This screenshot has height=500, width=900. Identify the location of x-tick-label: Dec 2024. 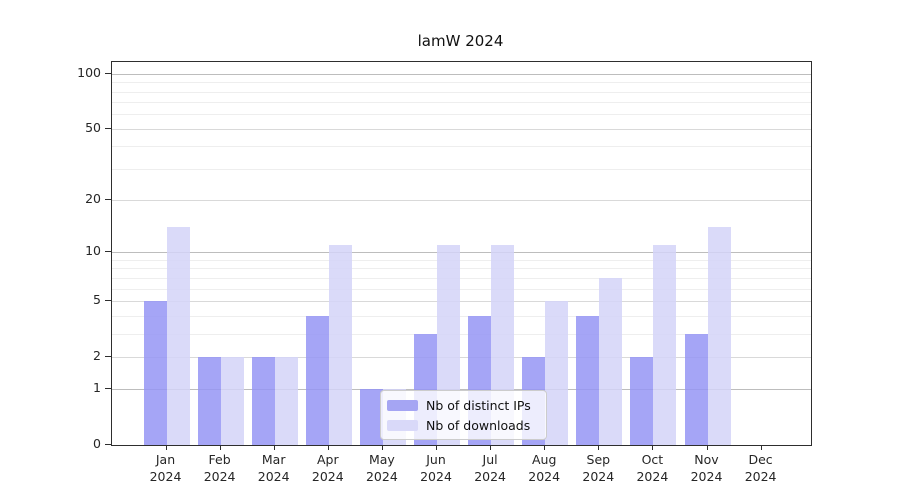
(761, 468).